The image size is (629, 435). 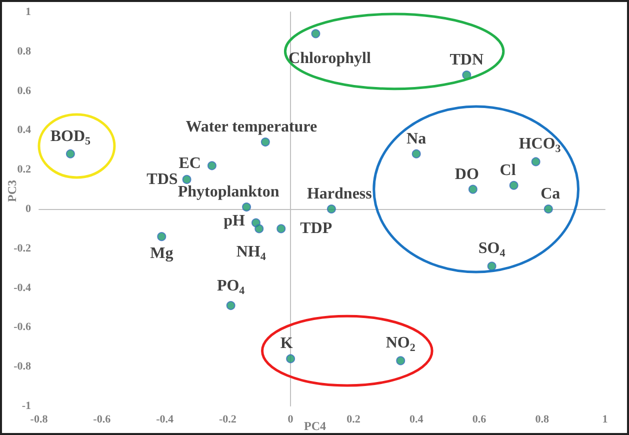 I want to click on y-tick-label: -1, so click(x=26, y=406).